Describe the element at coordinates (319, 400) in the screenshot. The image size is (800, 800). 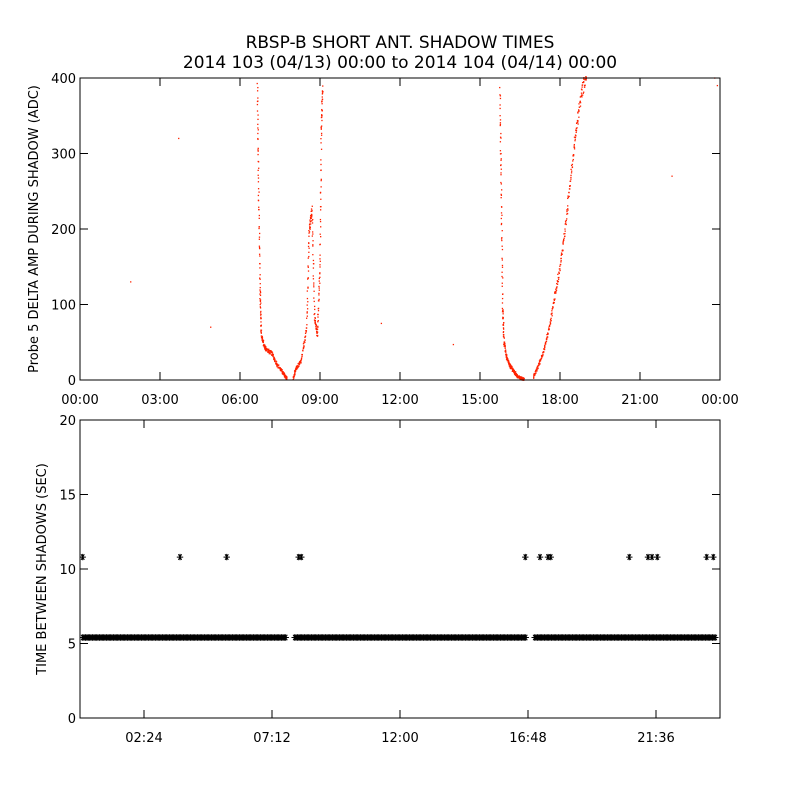
I see `x-tick-label: 09:00` at that location.